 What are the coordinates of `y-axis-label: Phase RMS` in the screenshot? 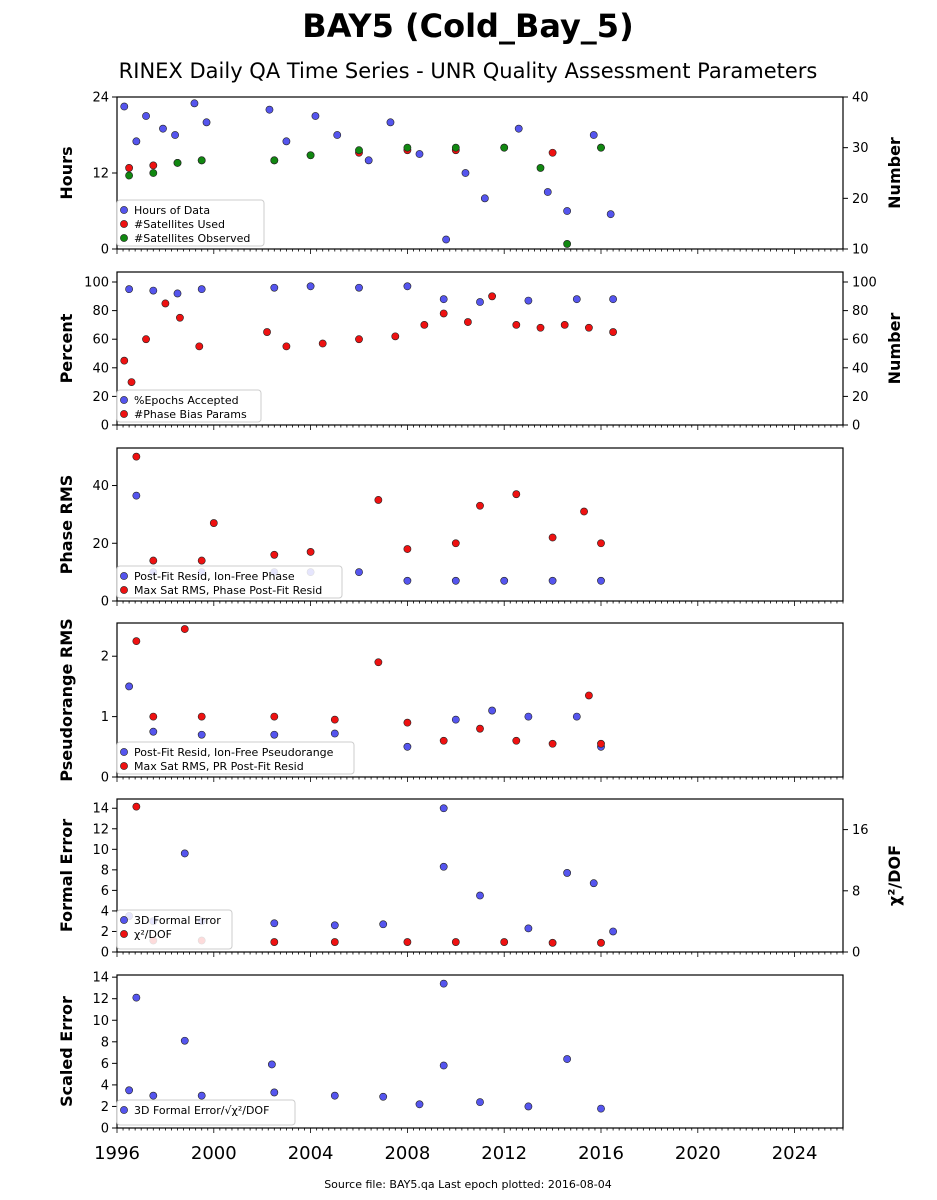 It's located at (66, 525).